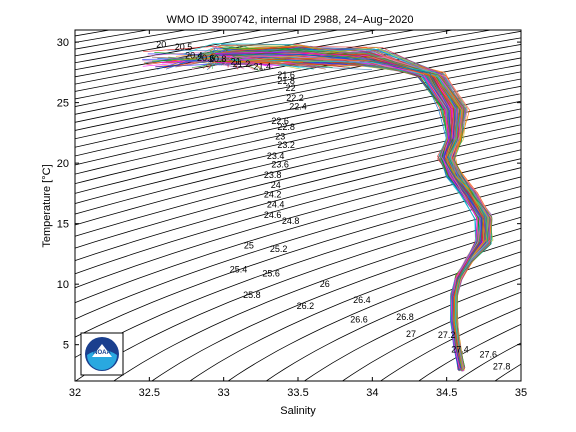  Describe the element at coordinates (252, 295) in the screenshot. I see `isopycnal-label: 25.8` at that location.